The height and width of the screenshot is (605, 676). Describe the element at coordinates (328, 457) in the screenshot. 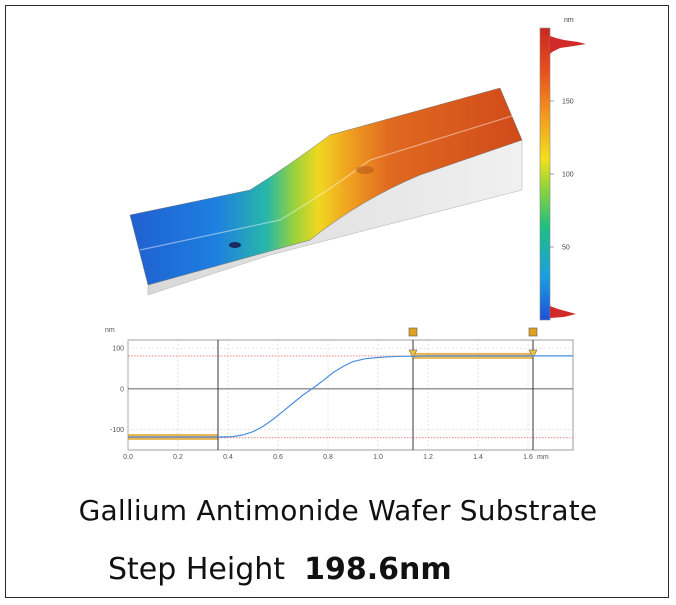

I see `x-tick-label: 0.8` at that location.